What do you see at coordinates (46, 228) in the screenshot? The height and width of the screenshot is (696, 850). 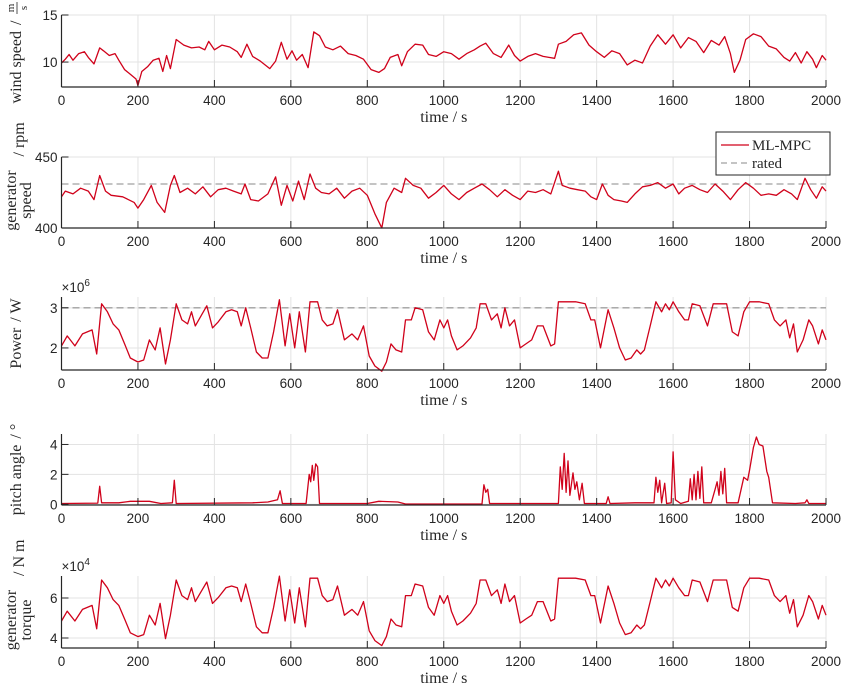 I see `y-tick-label: 400` at bounding box center [46, 228].